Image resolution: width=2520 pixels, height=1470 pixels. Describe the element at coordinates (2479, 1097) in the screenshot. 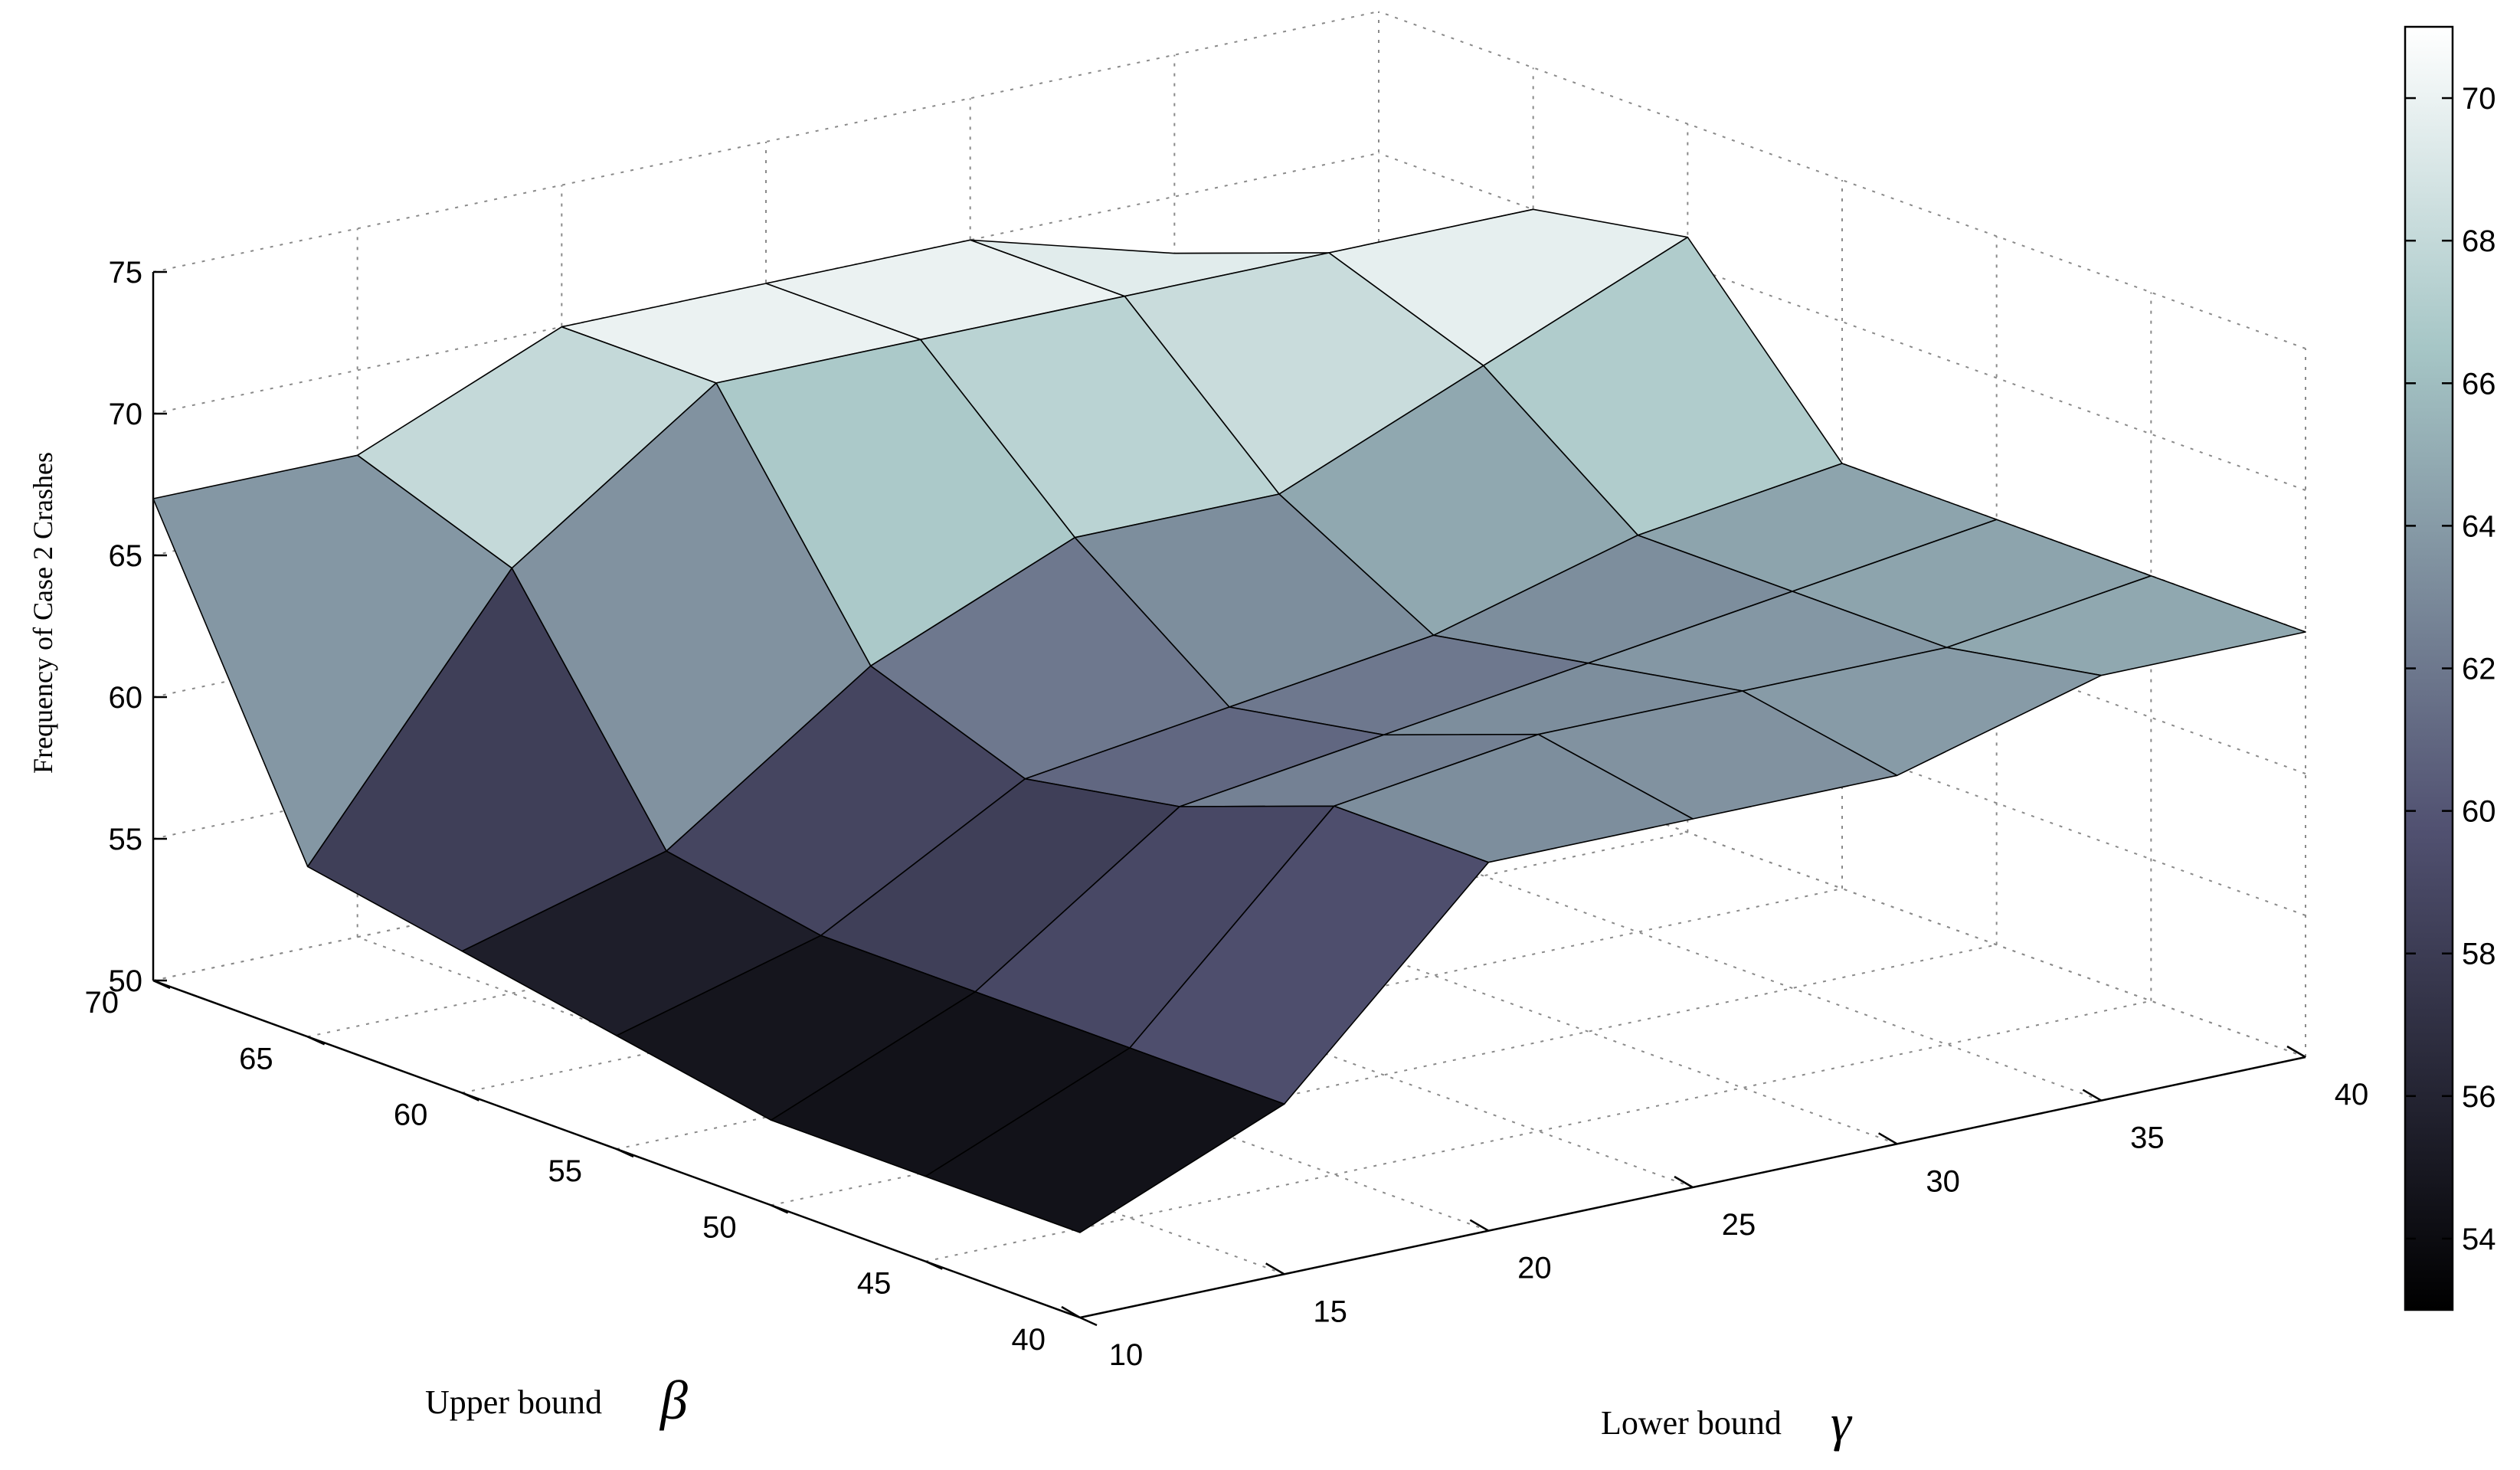

I see `colorbar-tick-label: 56` at that location.